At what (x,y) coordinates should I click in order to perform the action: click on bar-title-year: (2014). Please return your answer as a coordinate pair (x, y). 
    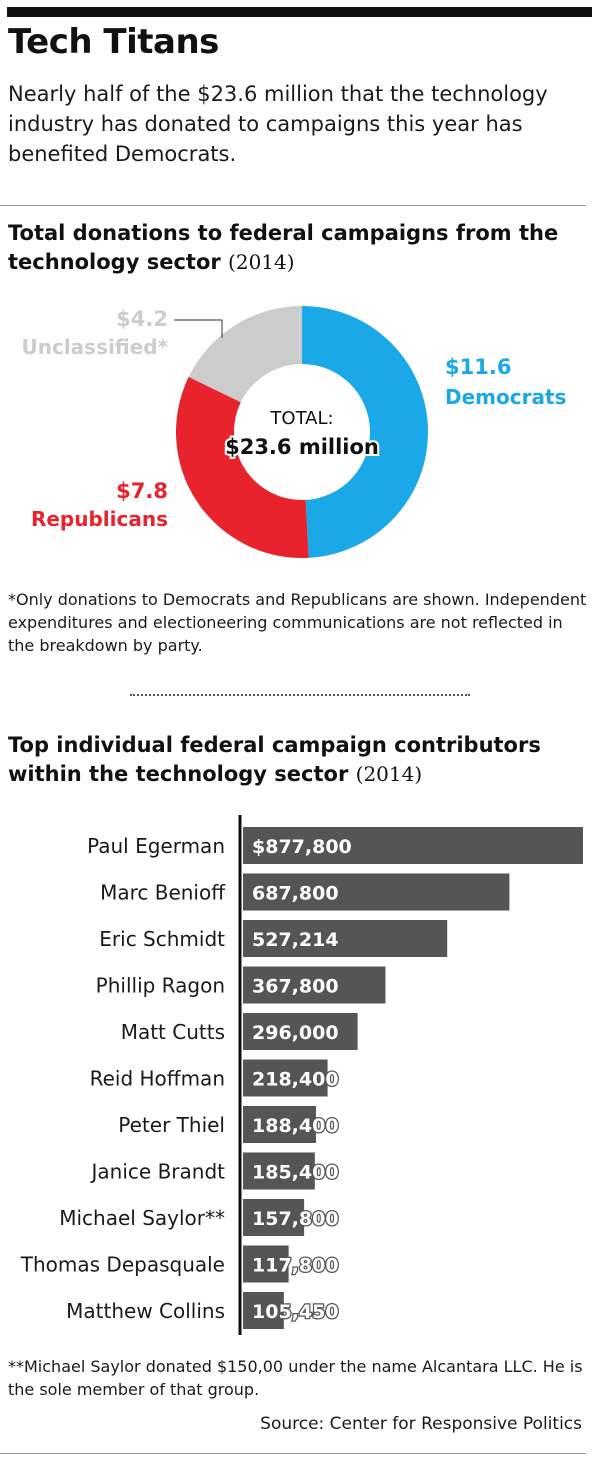
    Looking at the image, I should click on (389, 774).